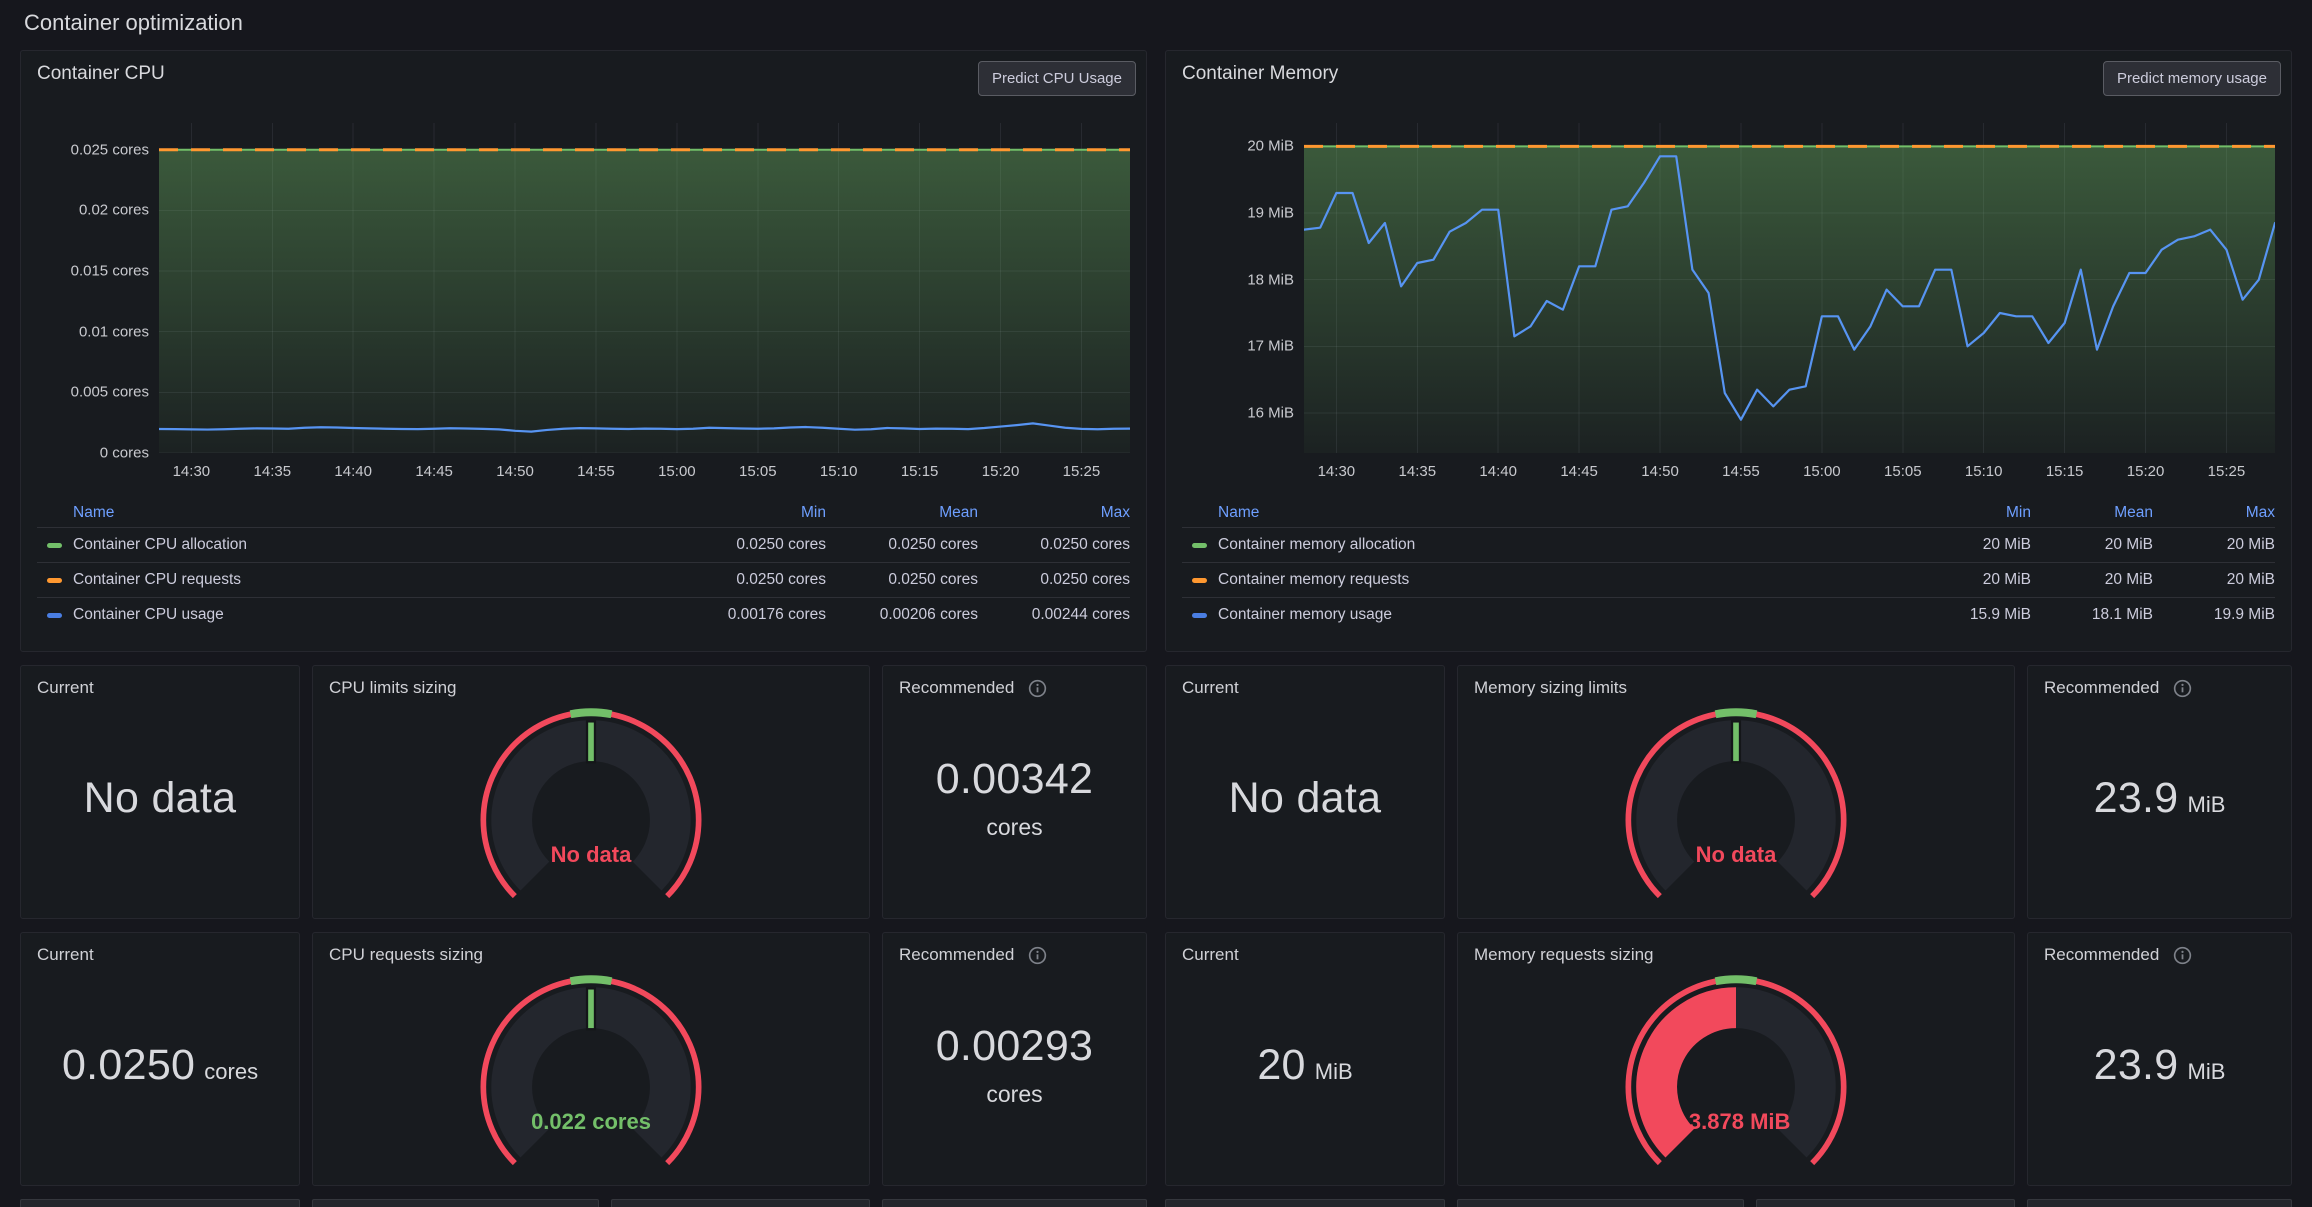  What do you see at coordinates (591, 1071) in the screenshot?
I see `gauge: 0.022 cores` at bounding box center [591, 1071].